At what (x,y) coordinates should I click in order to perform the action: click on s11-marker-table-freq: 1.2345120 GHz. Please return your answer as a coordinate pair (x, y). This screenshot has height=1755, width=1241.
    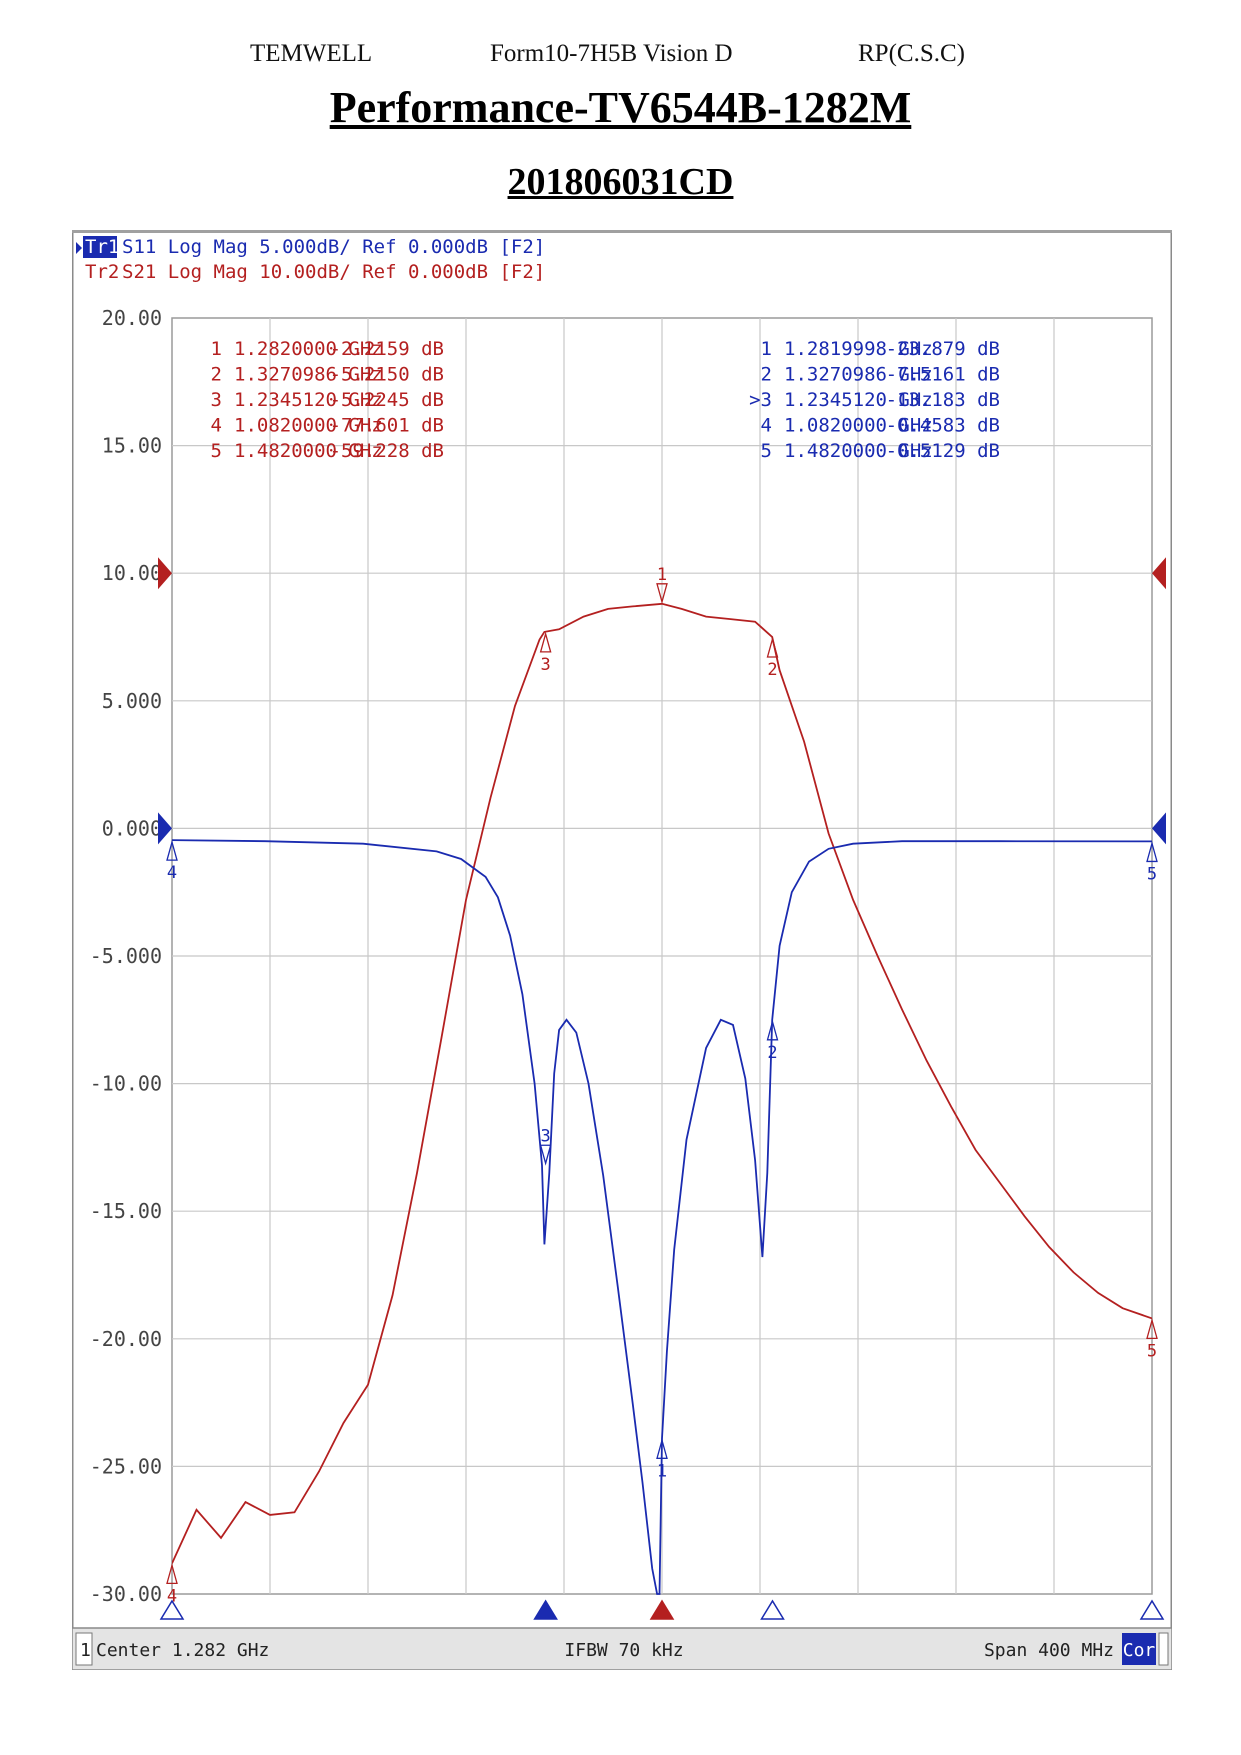
    Looking at the image, I should click on (858, 400).